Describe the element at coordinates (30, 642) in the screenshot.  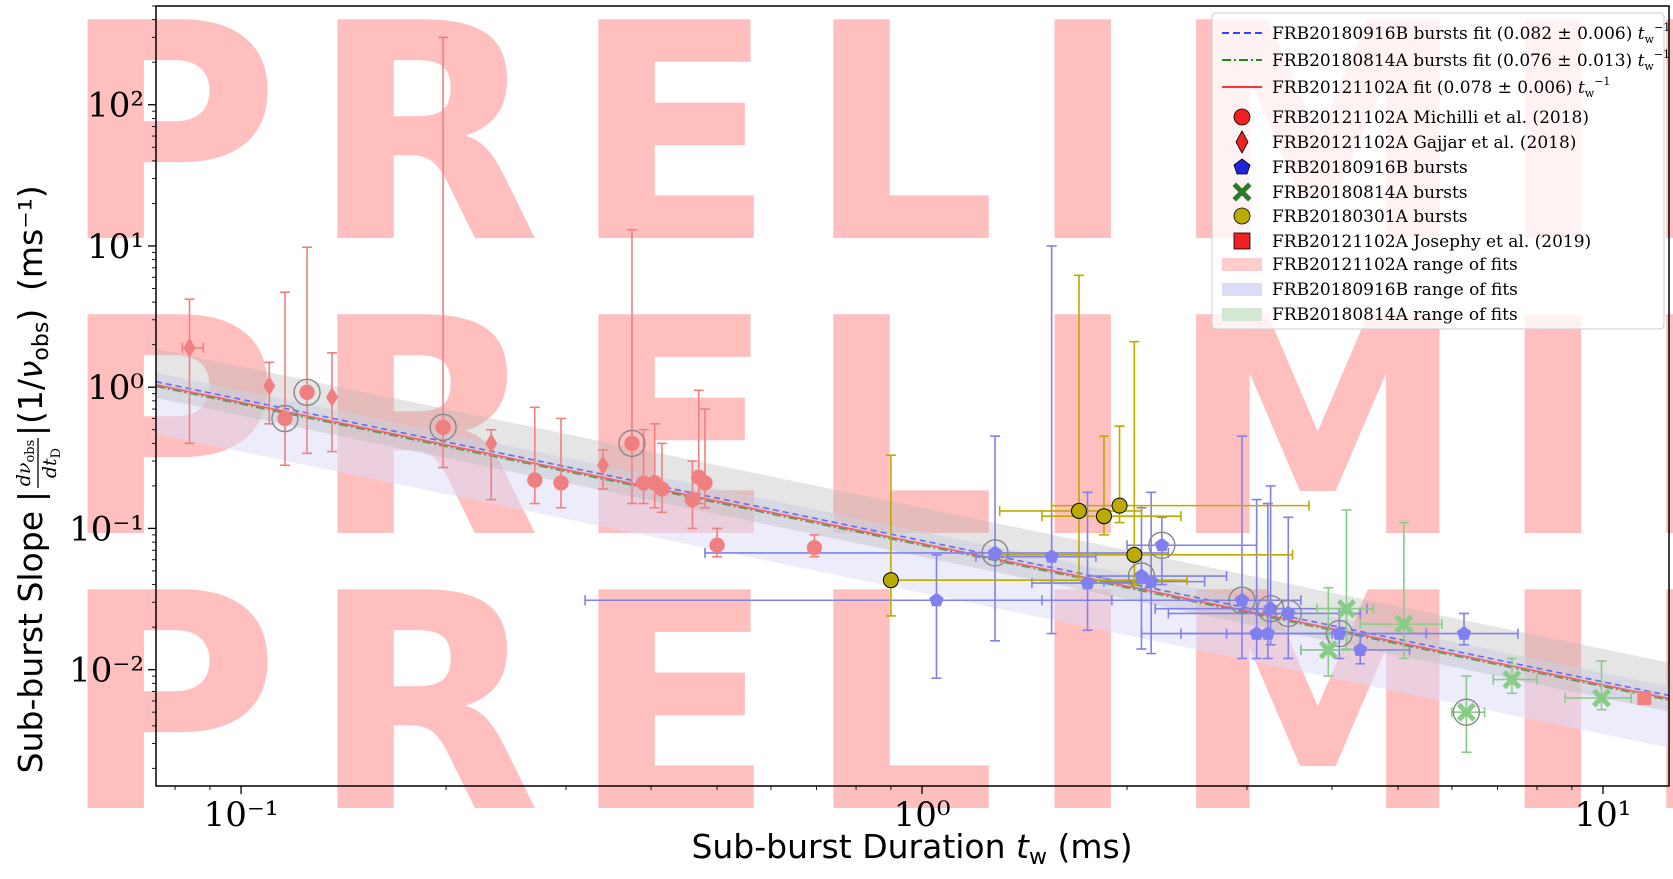
I see `y-axis-label-main: Sub-burst Slope` at that location.